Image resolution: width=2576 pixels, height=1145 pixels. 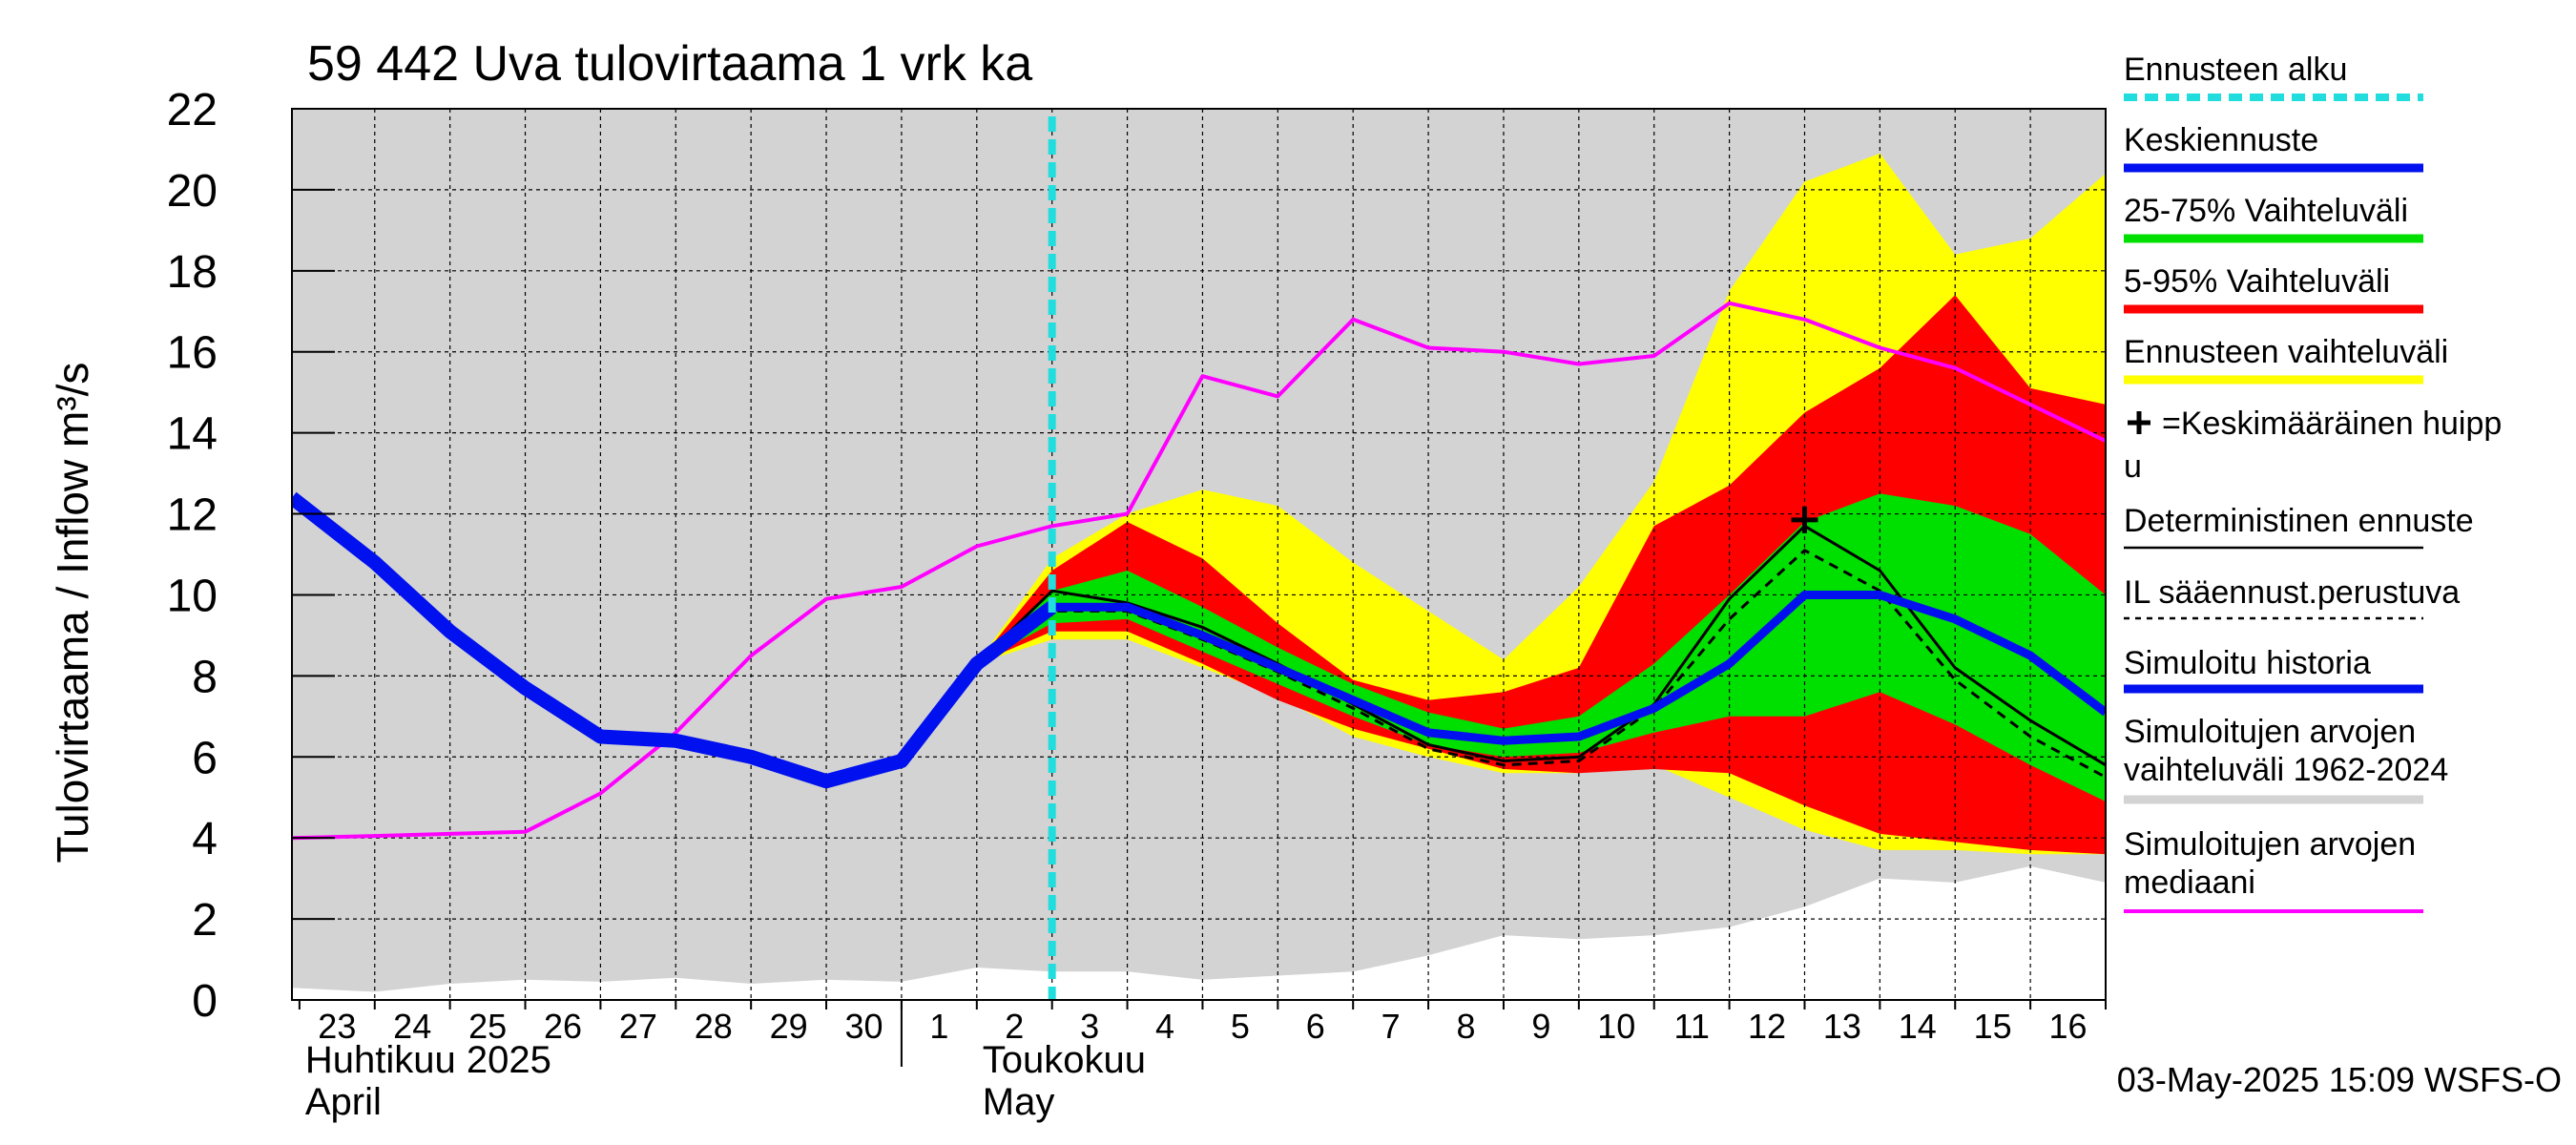 What do you see at coordinates (2266, 211) in the screenshot?
I see `legend-label: 25-75% Vaihteluväli` at bounding box center [2266, 211].